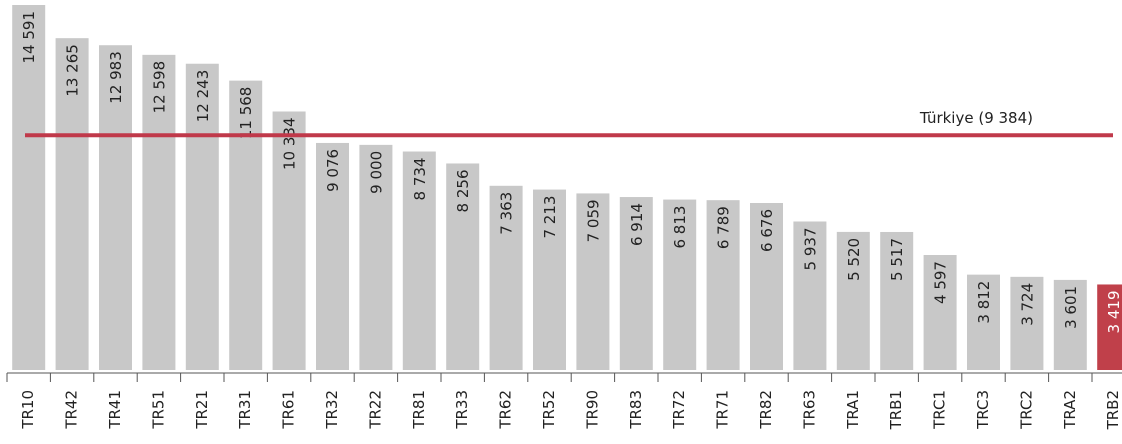 The image size is (1122, 444). Describe the element at coordinates (1026, 410) in the screenshot. I see `x-tick-label: TRC2` at that location.